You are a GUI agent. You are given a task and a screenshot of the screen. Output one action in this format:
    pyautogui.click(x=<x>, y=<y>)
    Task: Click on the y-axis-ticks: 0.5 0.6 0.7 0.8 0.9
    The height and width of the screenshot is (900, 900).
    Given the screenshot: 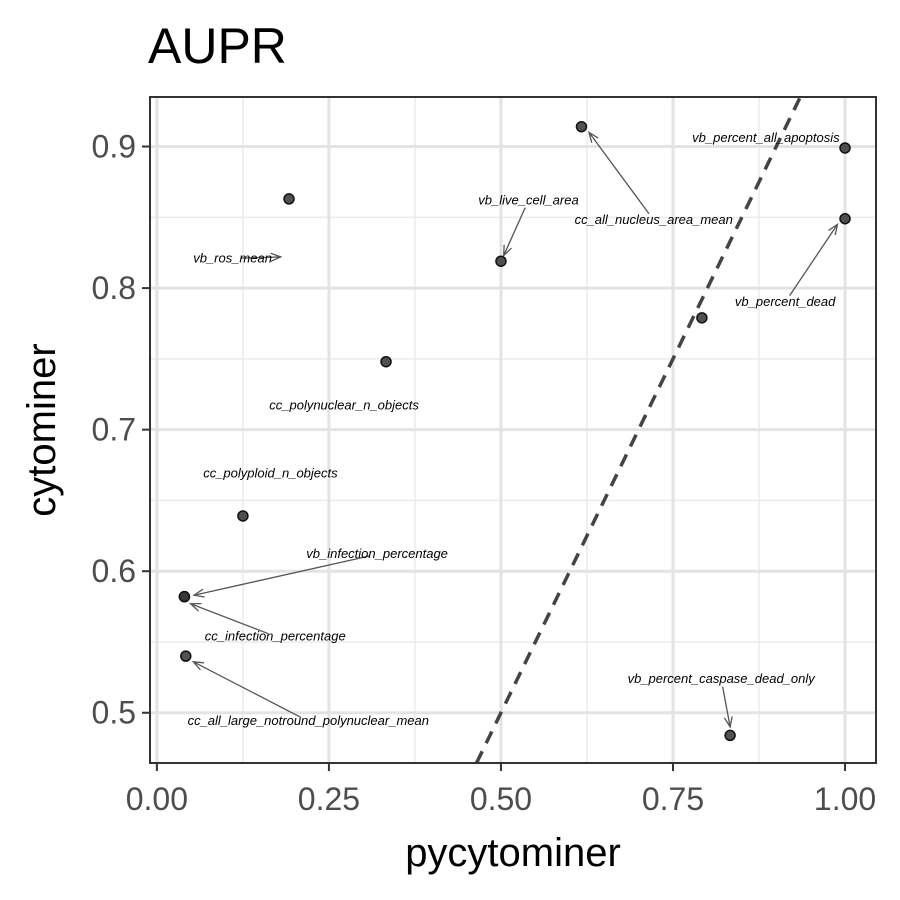 What is the action you would take?
    pyautogui.click(x=121, y=430)
    